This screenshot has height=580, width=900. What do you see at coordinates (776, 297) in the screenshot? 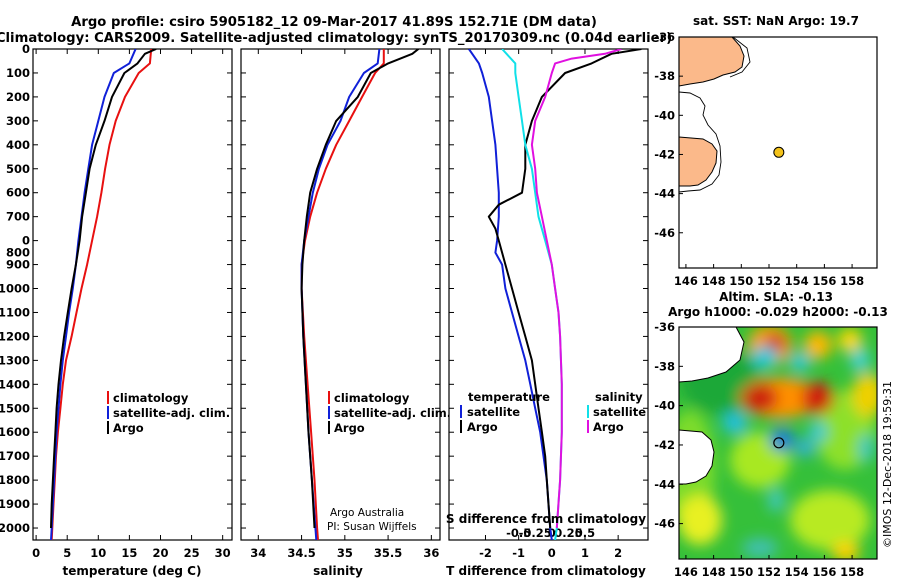
I see `sla-map-title: Altim. SLA: -0.13` at bounding box center [776, 297].